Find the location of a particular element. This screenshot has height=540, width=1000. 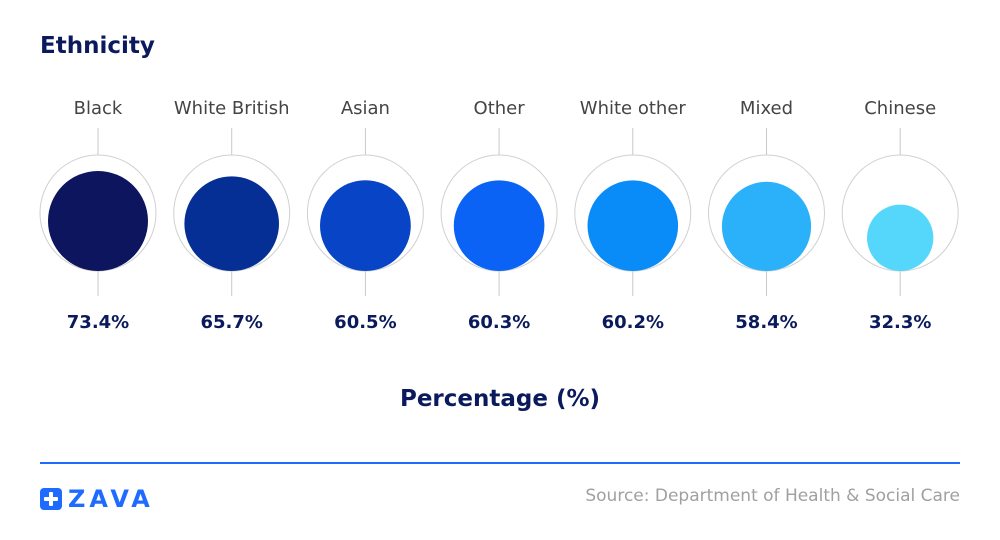

category-label: Other is located at coordinates (500, 108).